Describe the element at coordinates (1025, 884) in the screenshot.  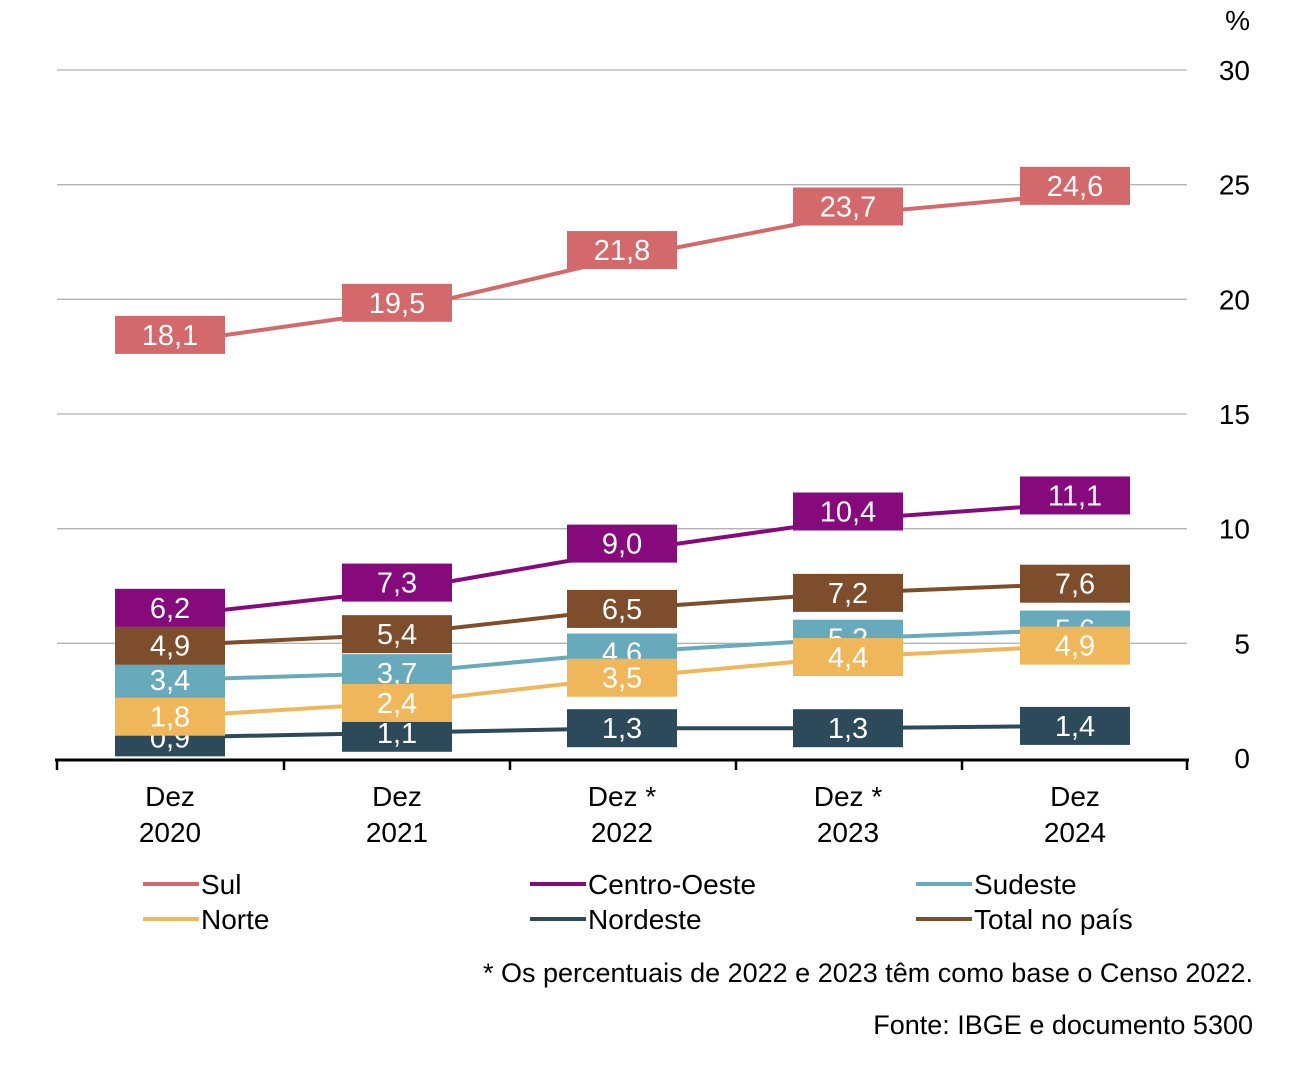
I see `legend-label-sudeste: Sudeste` at that location.